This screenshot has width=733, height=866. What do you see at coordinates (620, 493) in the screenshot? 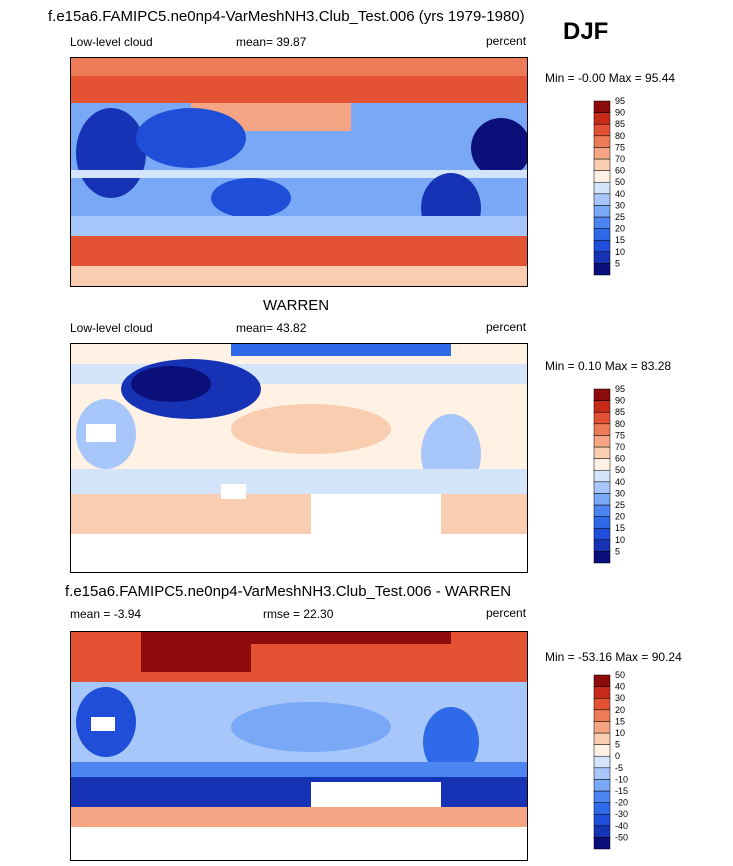
I see `colorbar-2-tick-label: 30` at bounding box center [620, 493].